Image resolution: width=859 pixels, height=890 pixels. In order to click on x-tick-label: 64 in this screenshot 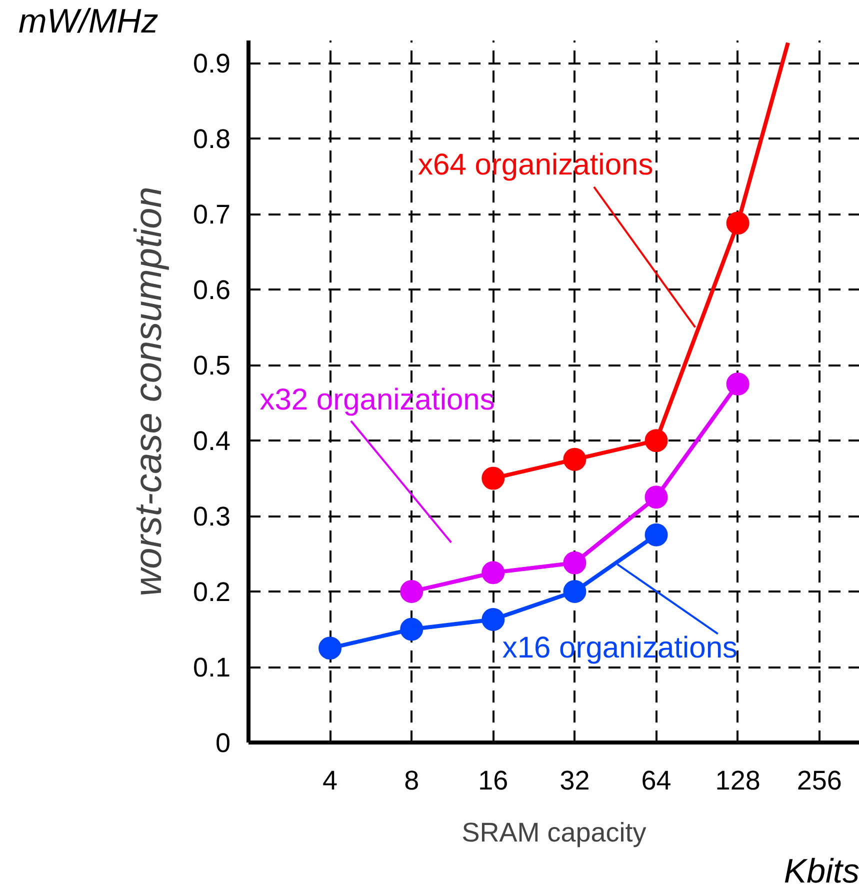, I will do `click(656, 781)`.